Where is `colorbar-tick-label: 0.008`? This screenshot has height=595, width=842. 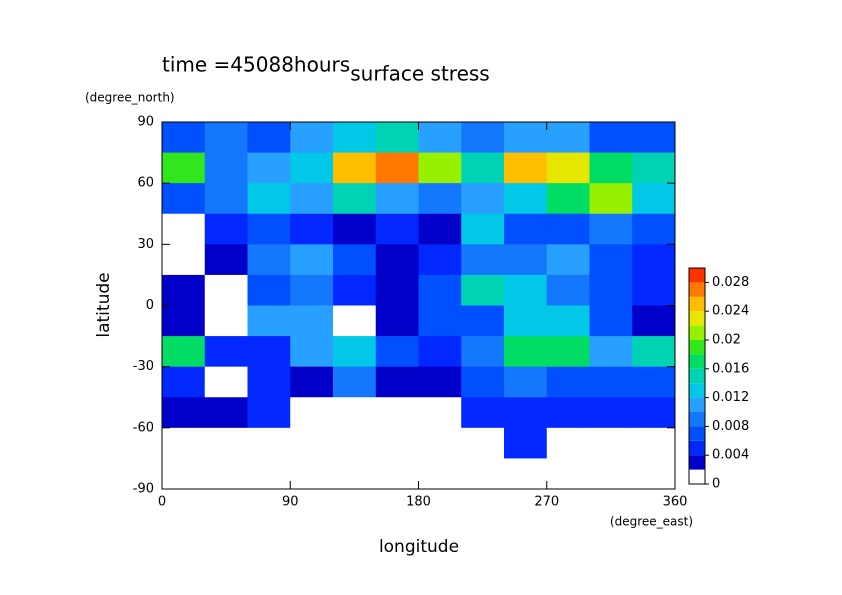 colorbar-tick-label: 0.008 is located at coordinates (730, 426).